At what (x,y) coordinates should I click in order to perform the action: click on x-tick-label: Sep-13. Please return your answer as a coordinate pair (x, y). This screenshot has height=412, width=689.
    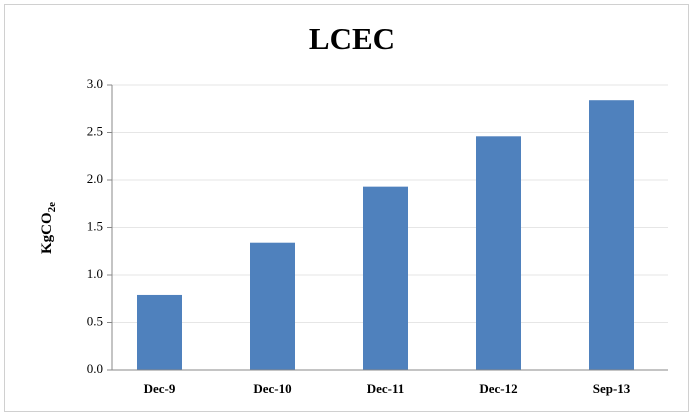
    Looking at the image, I should click on (612, 388).